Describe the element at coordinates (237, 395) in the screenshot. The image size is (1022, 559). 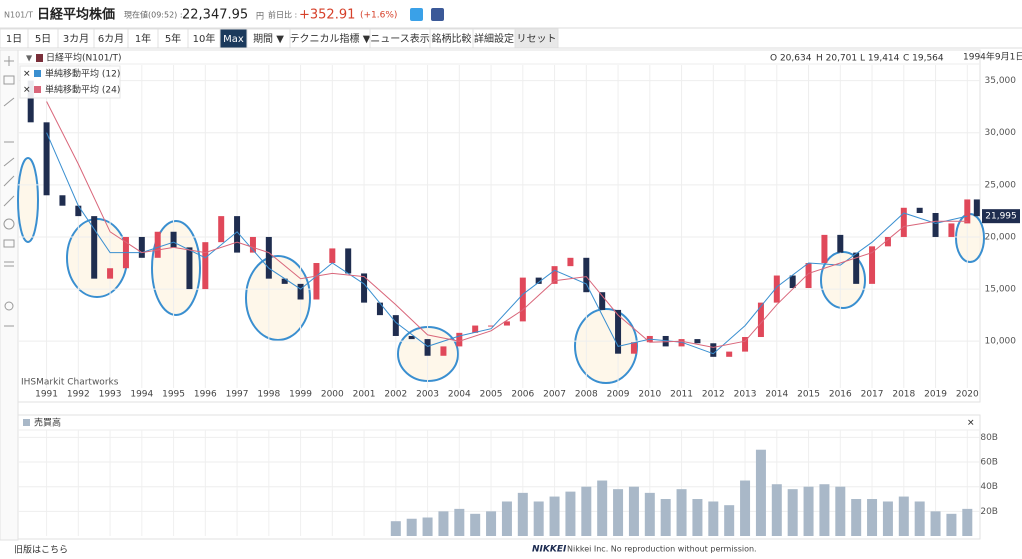
I see `x-tick-label: 1997` at that location.